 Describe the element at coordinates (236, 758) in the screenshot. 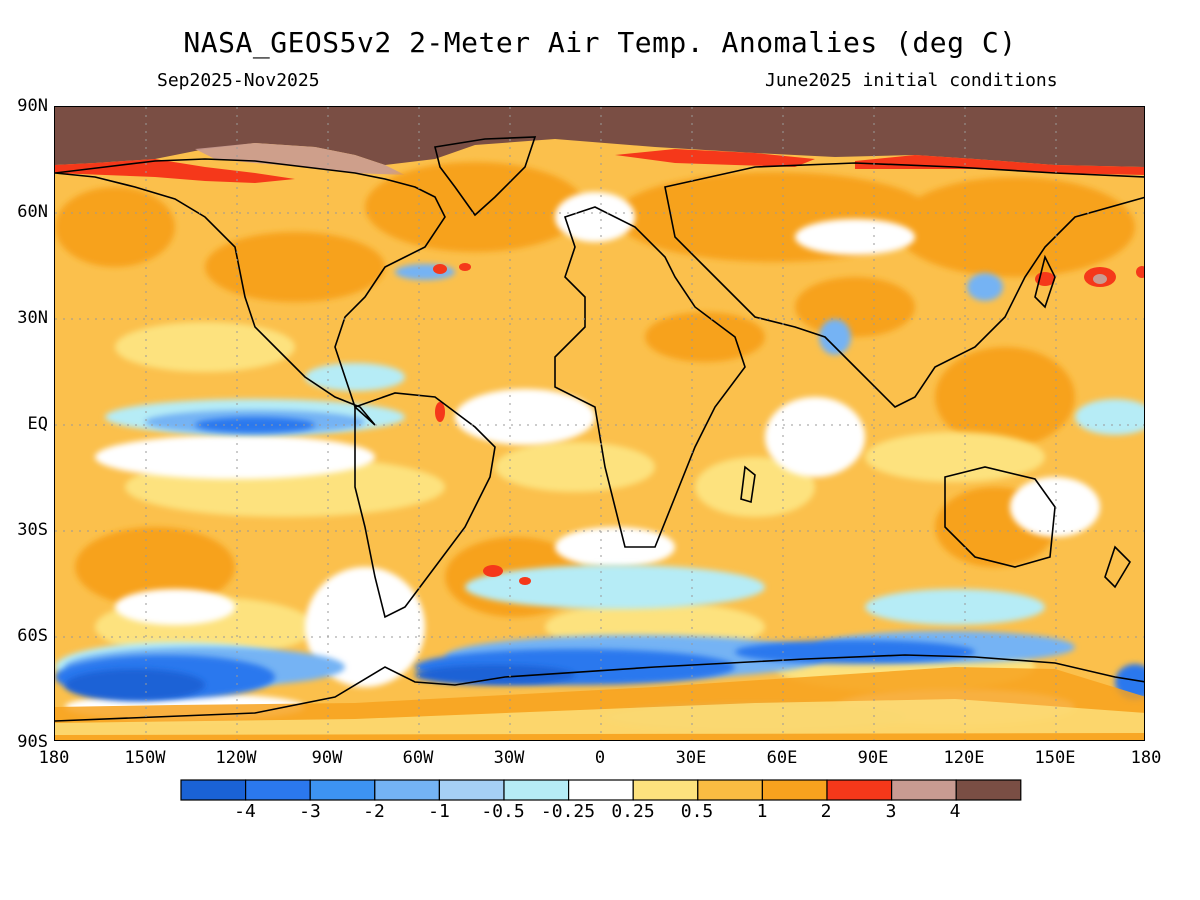

I see `lon-label-120w: 120W` at that location.